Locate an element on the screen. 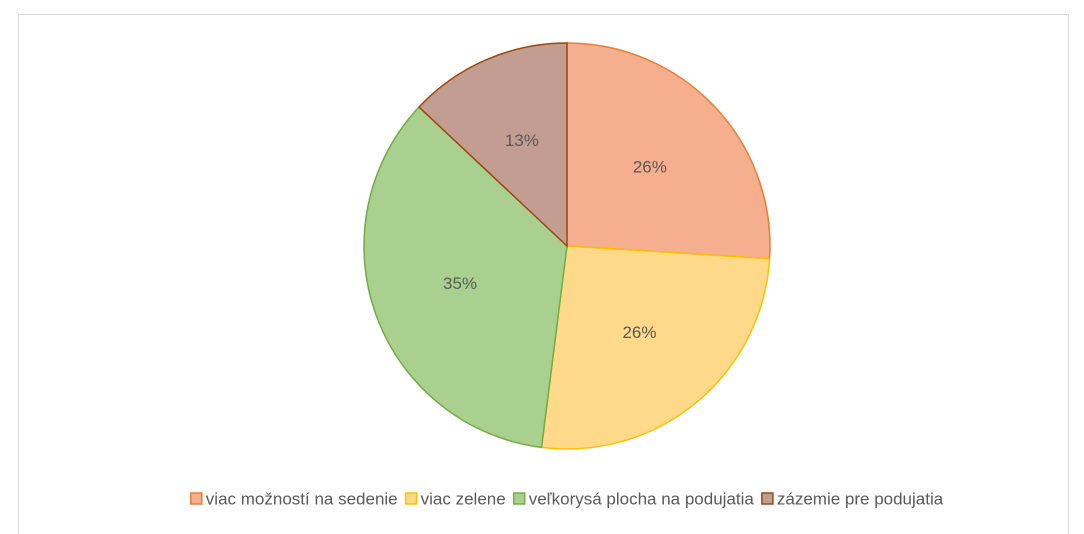 This screenshot has height=534, width=1084. legend-label: viac zelene is located at coordinates (463, 498).